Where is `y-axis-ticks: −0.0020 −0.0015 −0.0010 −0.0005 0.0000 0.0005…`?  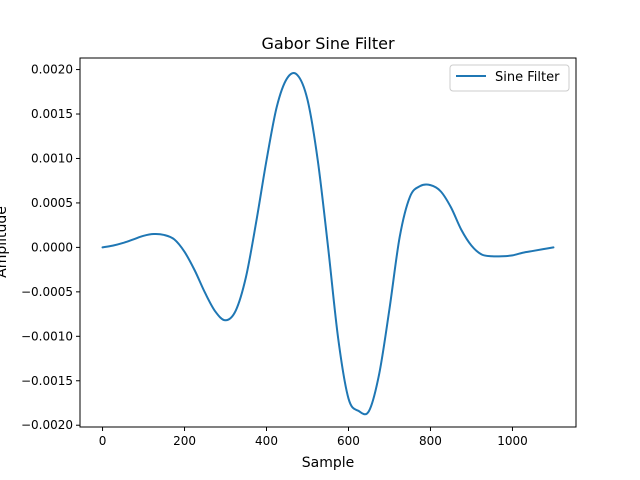
y-axis-ticks: −0.0020 −0.0015 −0.0010 −0.0005 0.0000 0.0005… is located at coordinates (50, 247).